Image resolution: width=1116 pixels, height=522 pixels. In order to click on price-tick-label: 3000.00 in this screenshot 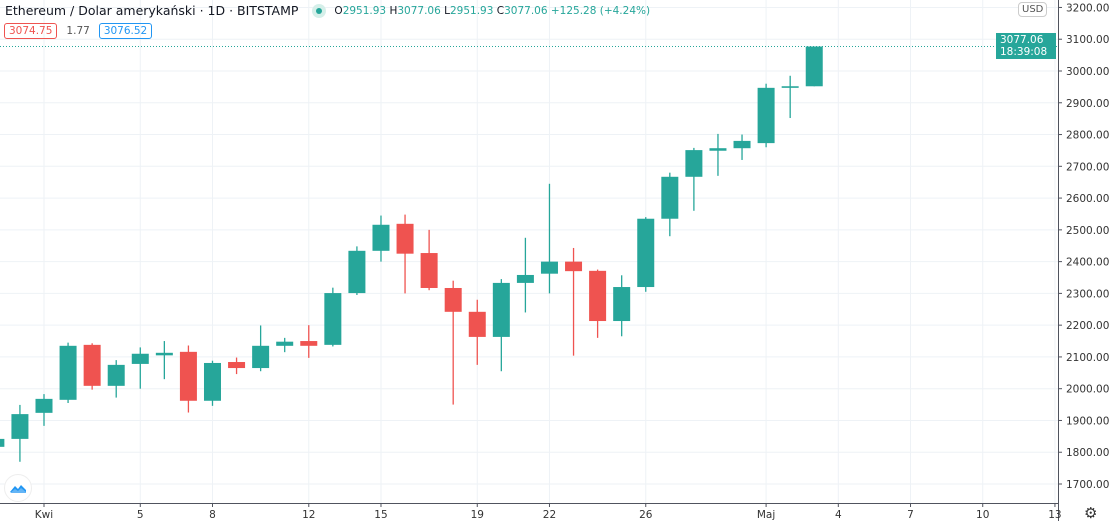, I will do `click(1087, 72)`.